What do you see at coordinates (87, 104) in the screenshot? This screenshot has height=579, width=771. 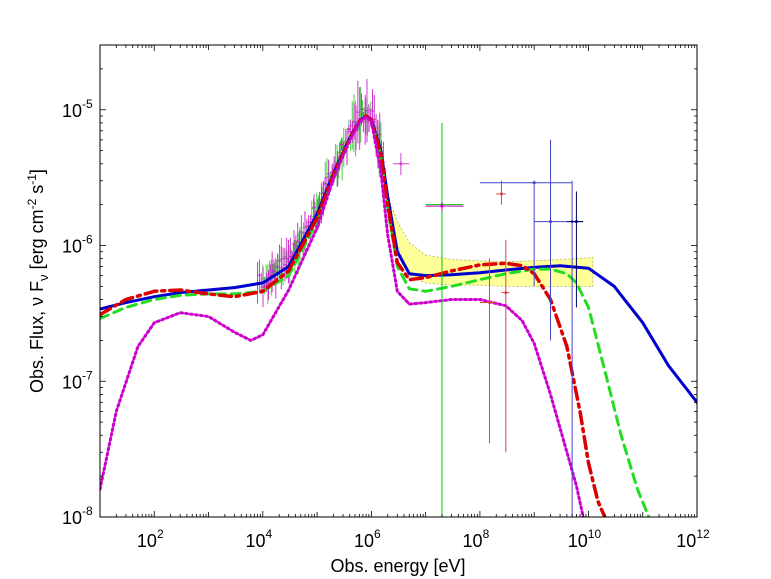 I see `tick-exponent: -5` at bounding box center [87, 104].